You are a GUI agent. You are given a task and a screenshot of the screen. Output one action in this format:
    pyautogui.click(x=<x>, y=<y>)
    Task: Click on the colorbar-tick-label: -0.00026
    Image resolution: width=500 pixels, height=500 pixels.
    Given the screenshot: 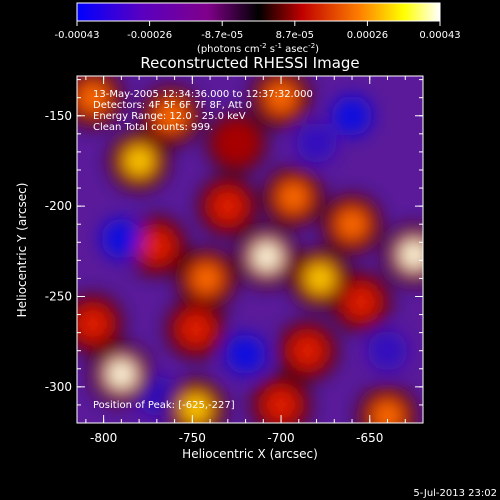 What is the action you would take?
    pyautogui.click(x=149, y=35)
    